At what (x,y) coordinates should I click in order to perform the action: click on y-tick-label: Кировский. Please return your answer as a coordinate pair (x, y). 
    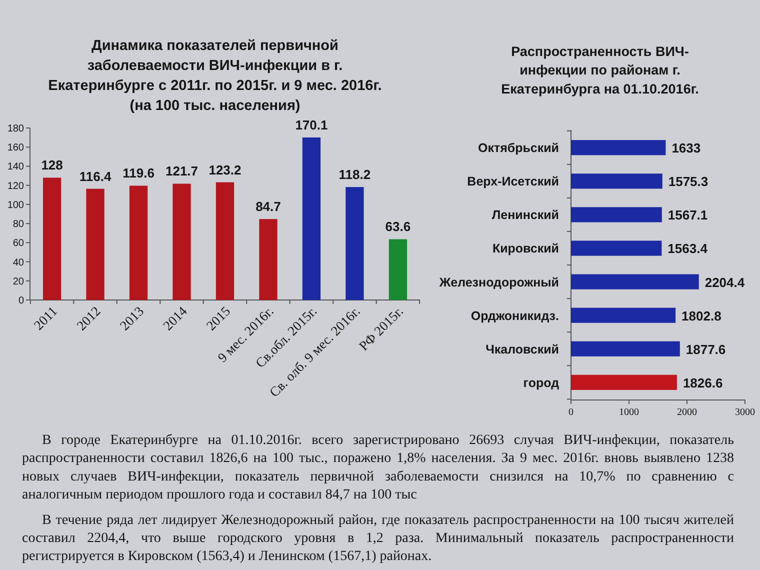
    Looking at the image, I should click on (525, 249).